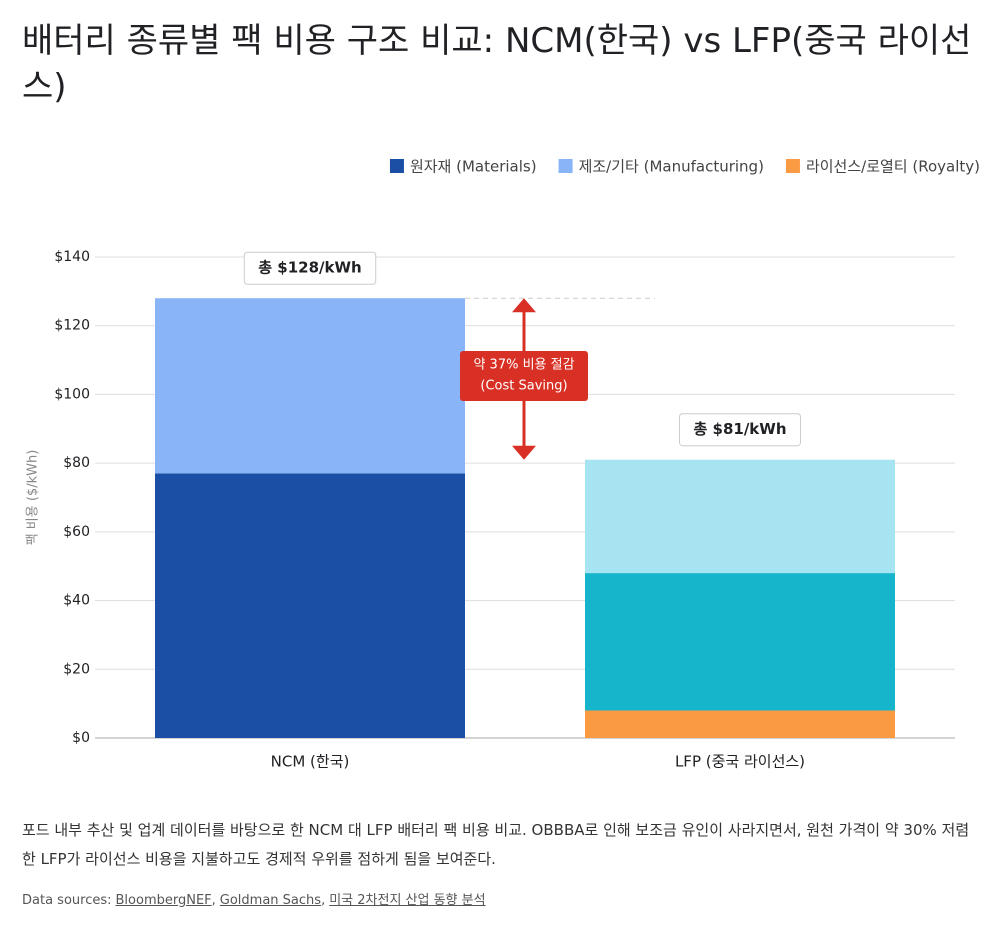  I want to click on source-link: BloombergNEF, so click(163, 900).